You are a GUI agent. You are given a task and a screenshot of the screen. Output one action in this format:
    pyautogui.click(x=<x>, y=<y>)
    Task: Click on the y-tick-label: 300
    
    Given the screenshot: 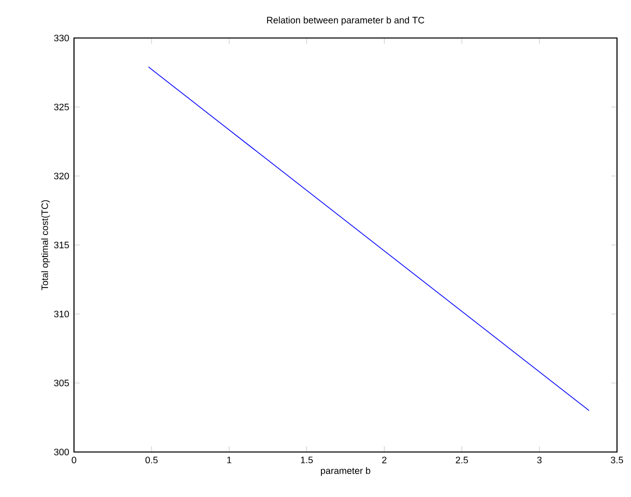 What is the action you would take?
    pyautogui.click(x=61, y=452)
    